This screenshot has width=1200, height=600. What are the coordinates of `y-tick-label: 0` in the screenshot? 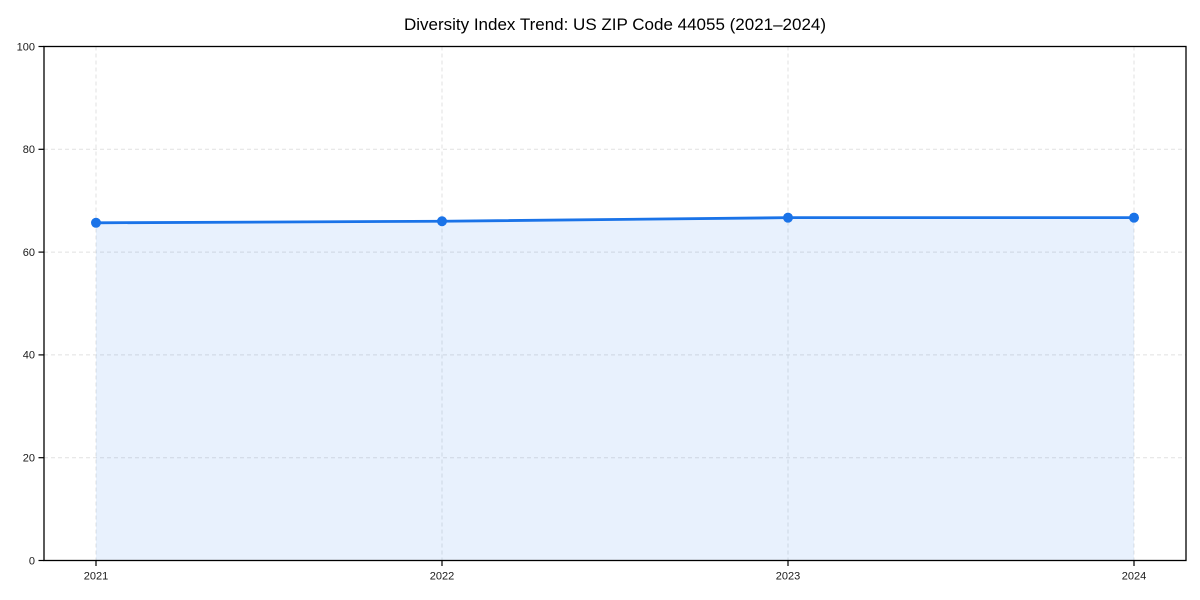 It's located at (32, 561).